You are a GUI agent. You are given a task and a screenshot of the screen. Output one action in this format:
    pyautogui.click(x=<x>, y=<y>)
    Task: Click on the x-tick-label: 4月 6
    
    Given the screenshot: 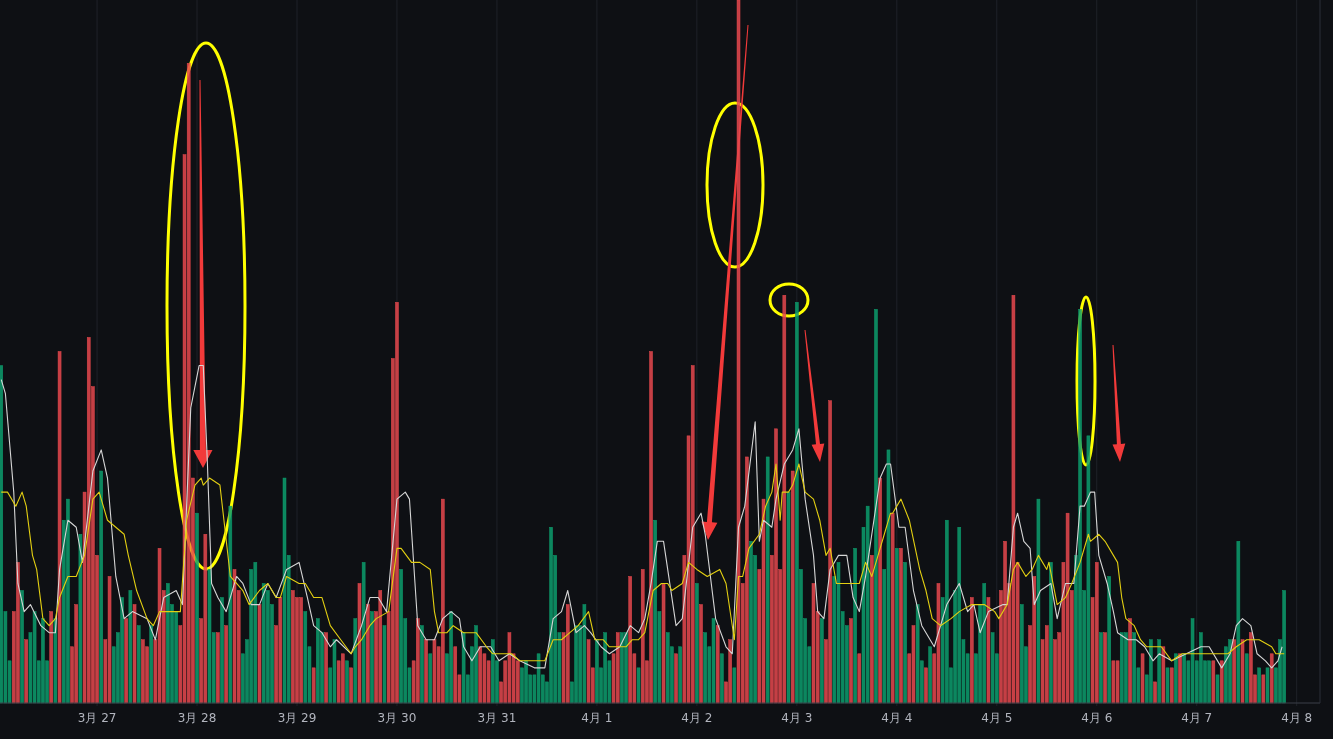 What is the action you would take?
    pyautogui.click(x=1097, y=718)
    